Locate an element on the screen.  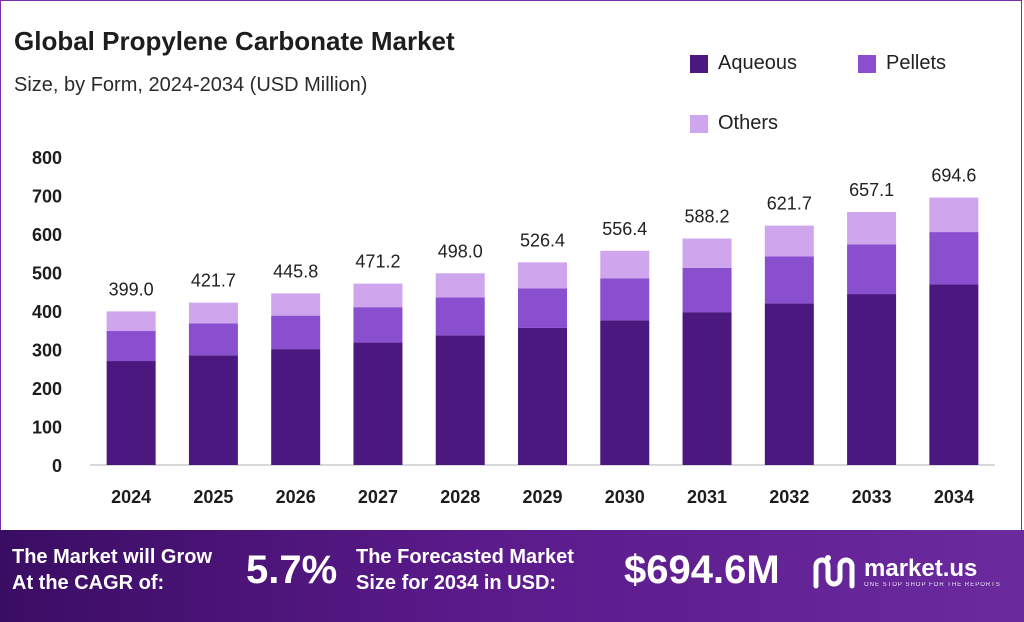
y-tick-label: 100 is located at coordinates (47, 428).